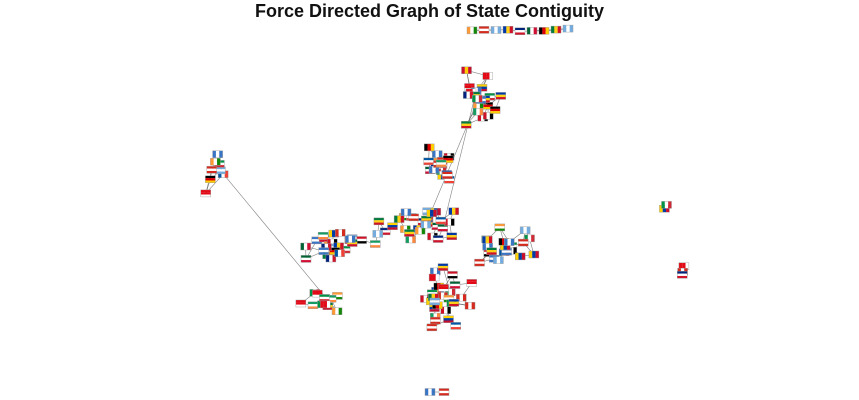  I want to click on chart-title: Force Directed Graph of State Contiguity, so click(429, 11).